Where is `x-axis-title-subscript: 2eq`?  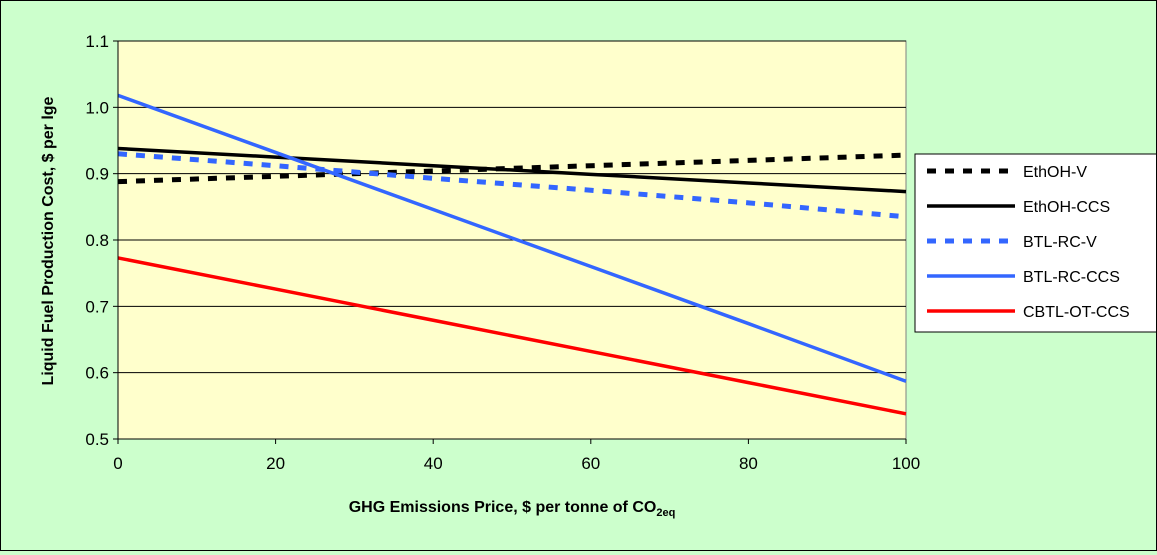 x-axis-title-subscript: 2eq is located at coordinates (665, 513).